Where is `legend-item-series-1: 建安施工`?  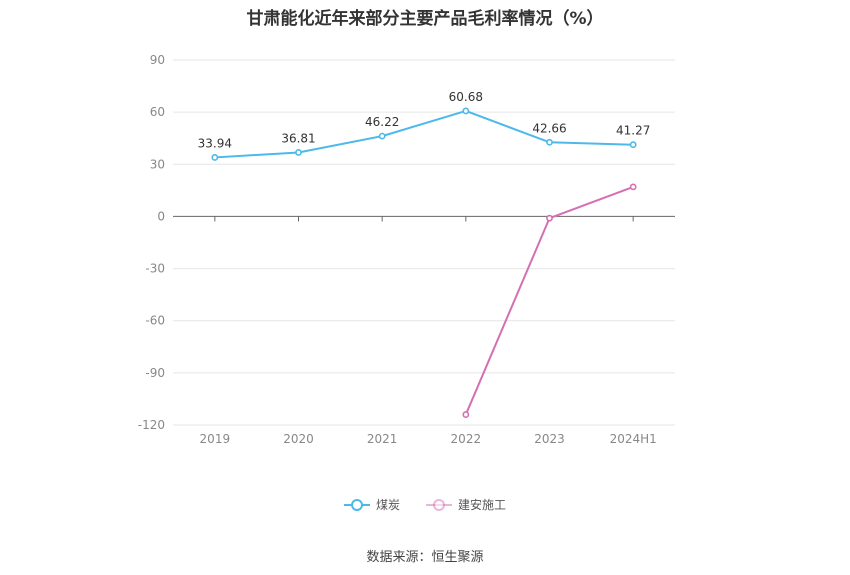 legend-item-series-1: 建安施工 is located at coordinates (466, 504).